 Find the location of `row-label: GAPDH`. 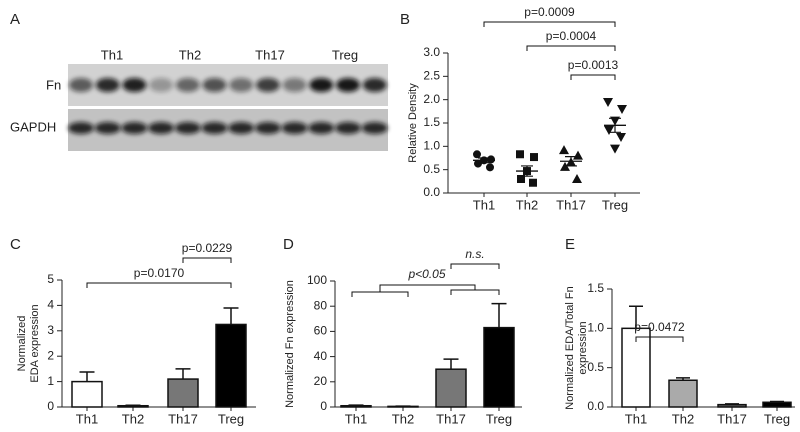

row-label: GAPDH is located at coordinates (33, 126).